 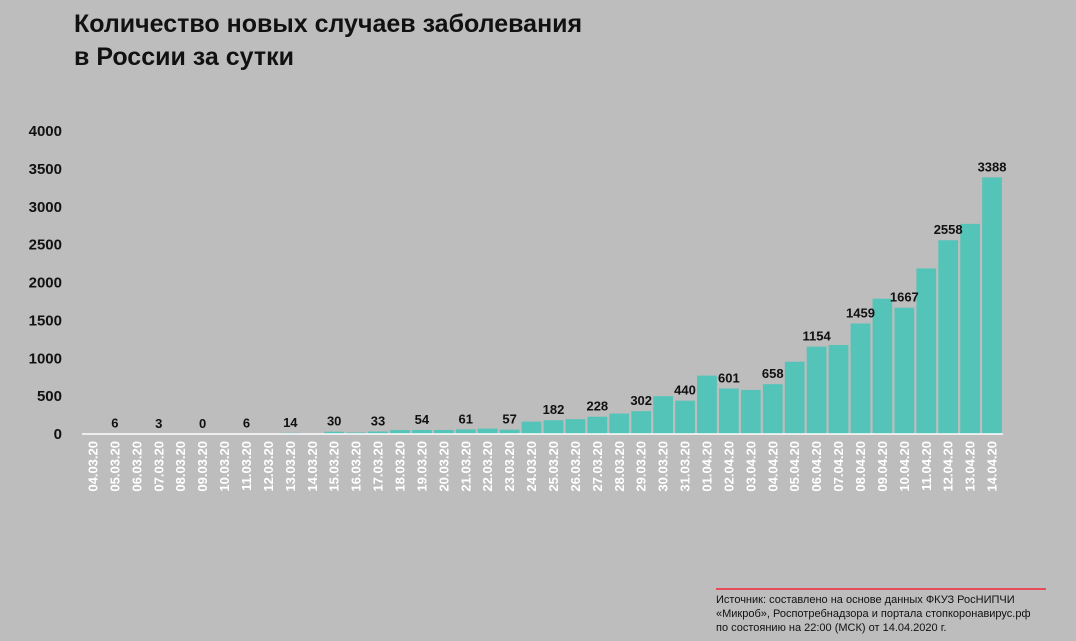 What do you see at coordinates (290, 466) in the screenshot?
I see `x-tick-label: 13.03.20` at bounding box center [290, 466].